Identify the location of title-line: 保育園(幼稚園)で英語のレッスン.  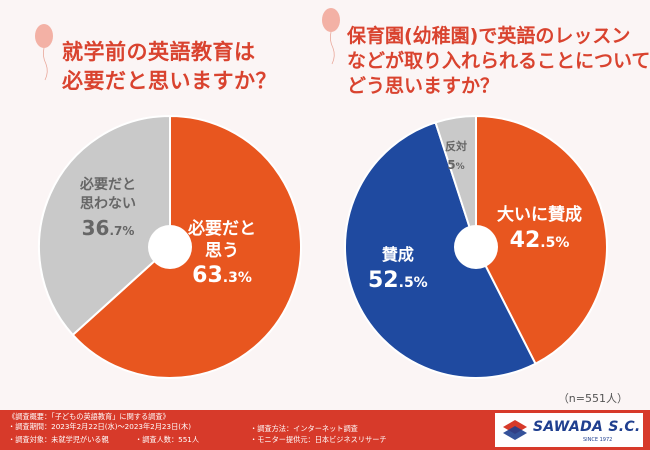
(489, 36).